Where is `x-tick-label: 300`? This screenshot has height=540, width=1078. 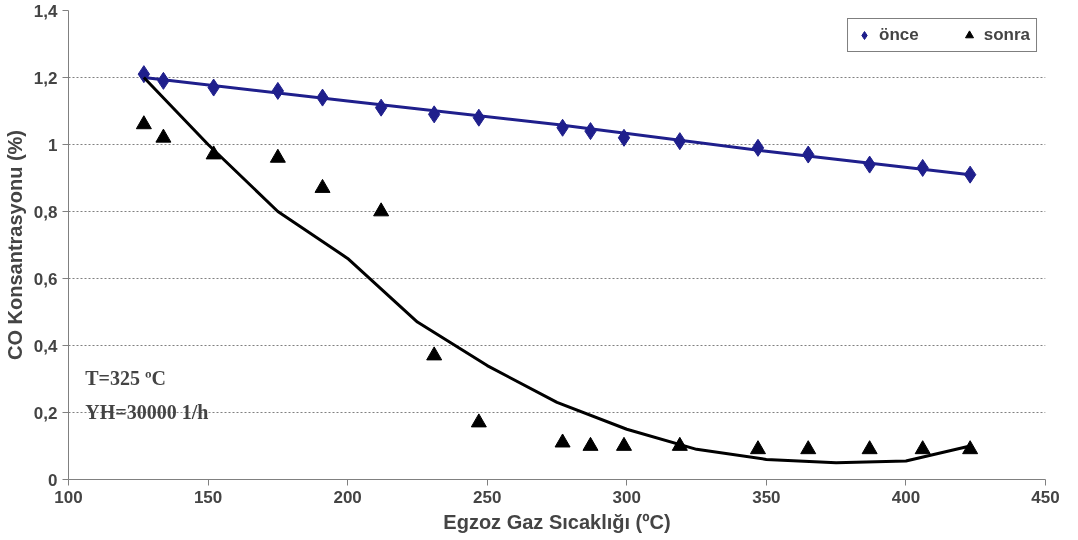 x-tick-label: 300 is located at coordinates (626, 497).